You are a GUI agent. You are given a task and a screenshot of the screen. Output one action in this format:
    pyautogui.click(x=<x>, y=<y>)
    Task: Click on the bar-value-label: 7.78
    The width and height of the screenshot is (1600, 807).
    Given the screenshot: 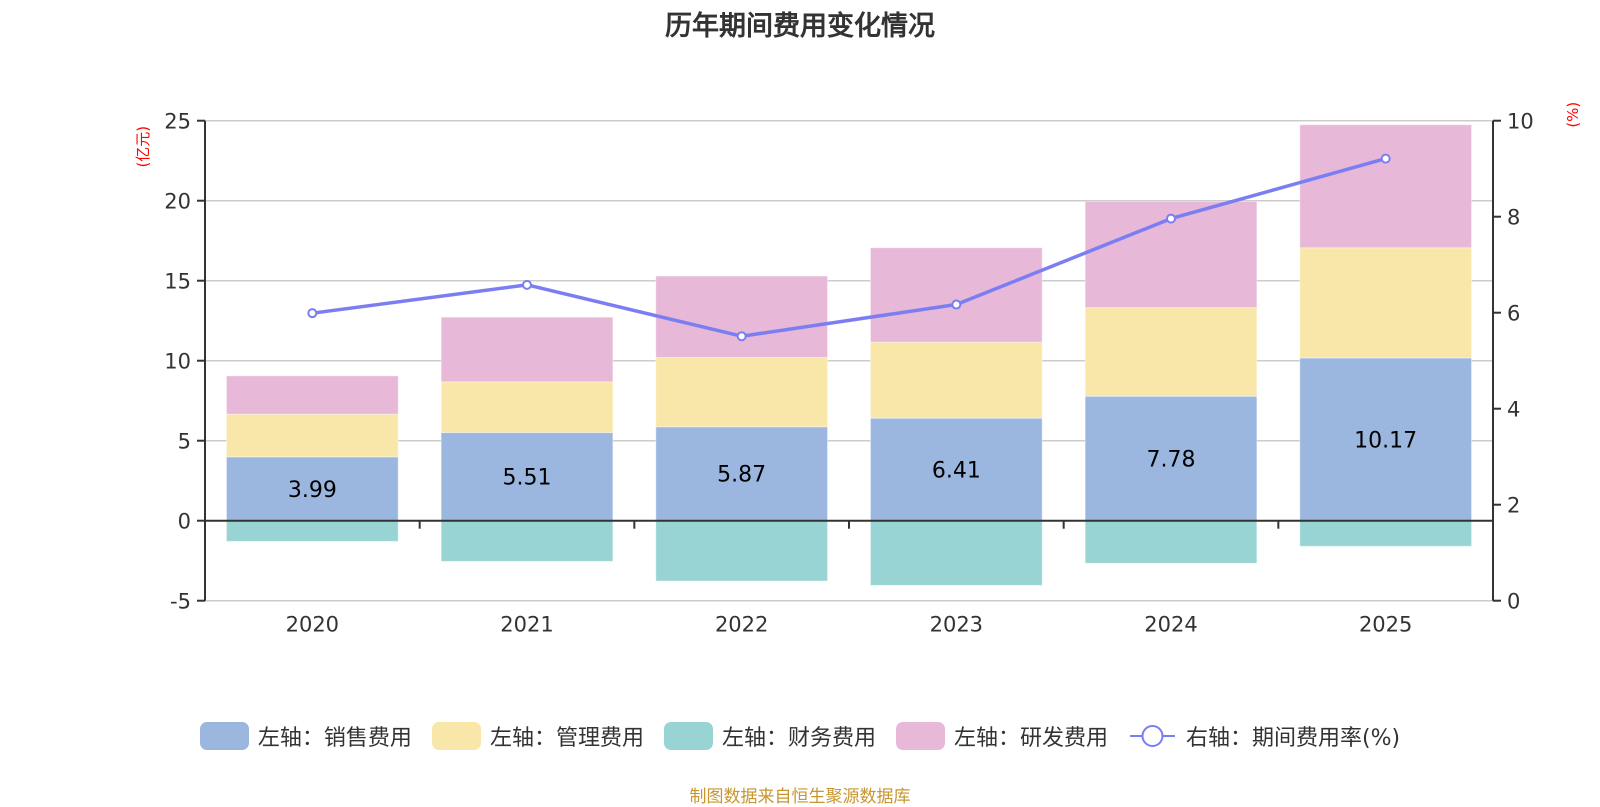 What is the action you would take?
    pyautogui.click(x=1171, y=459)
    